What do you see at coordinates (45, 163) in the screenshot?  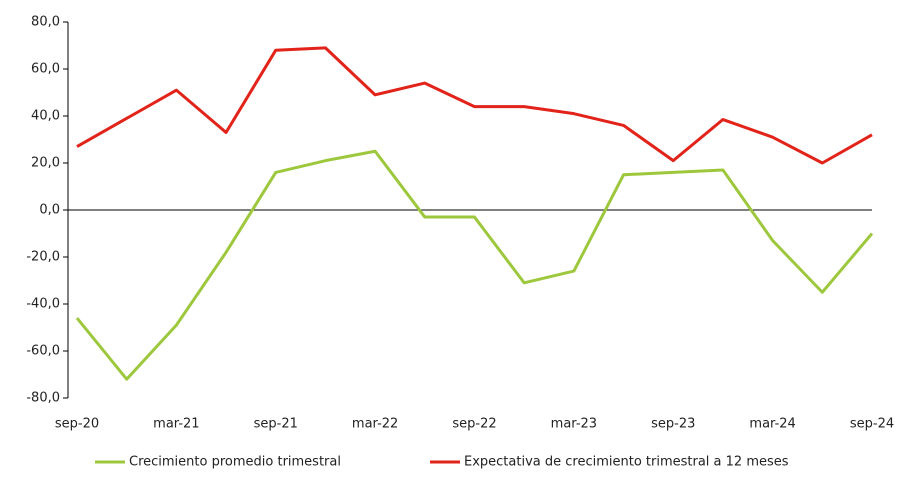 I see `y-tick-label: 20,0` at bounding box center [45, 163].